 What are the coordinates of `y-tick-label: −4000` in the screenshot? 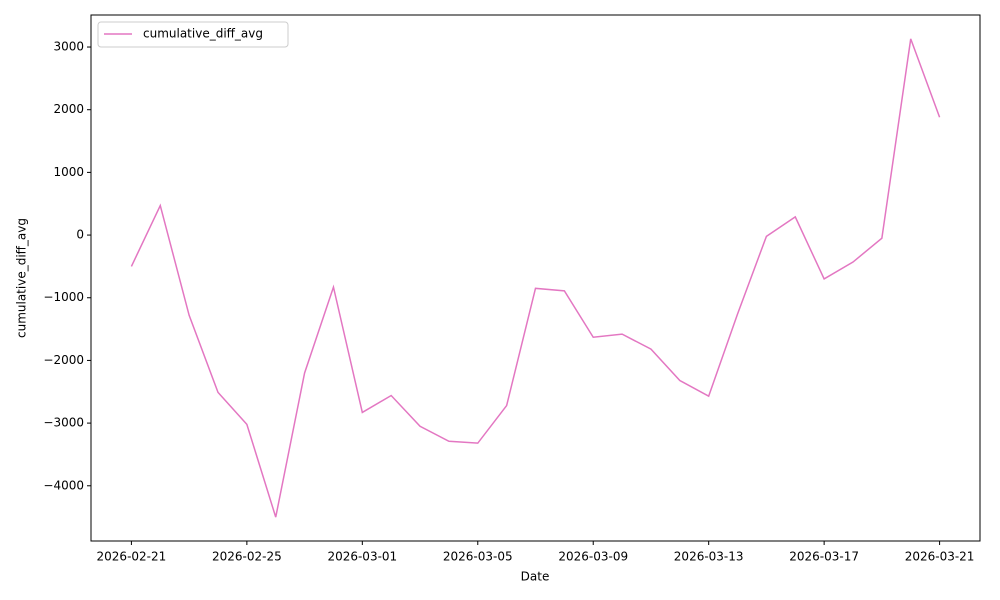 It's located at (63, 485).